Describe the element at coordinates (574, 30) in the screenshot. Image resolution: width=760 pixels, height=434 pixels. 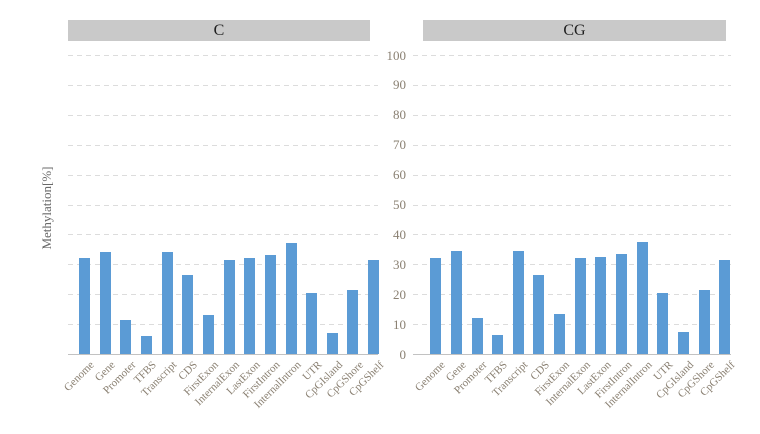
I see `panel-header-cg: CG` at that location.